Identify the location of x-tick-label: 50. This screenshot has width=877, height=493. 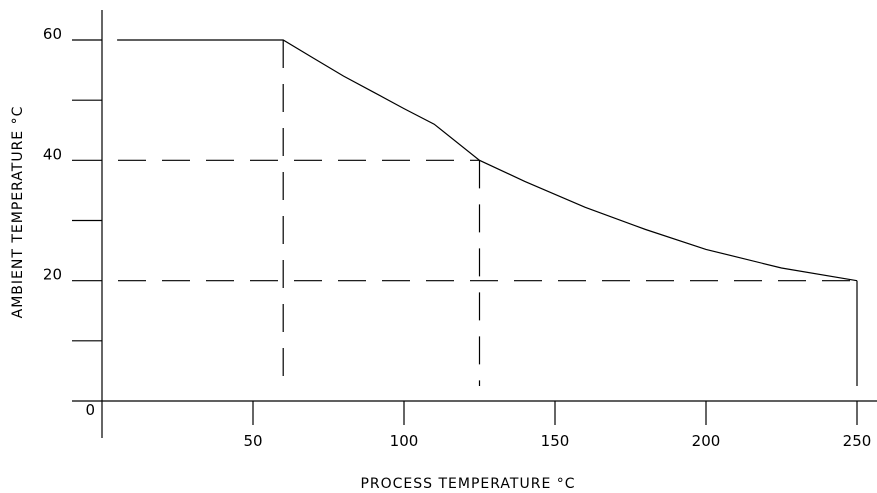
(252, 441).